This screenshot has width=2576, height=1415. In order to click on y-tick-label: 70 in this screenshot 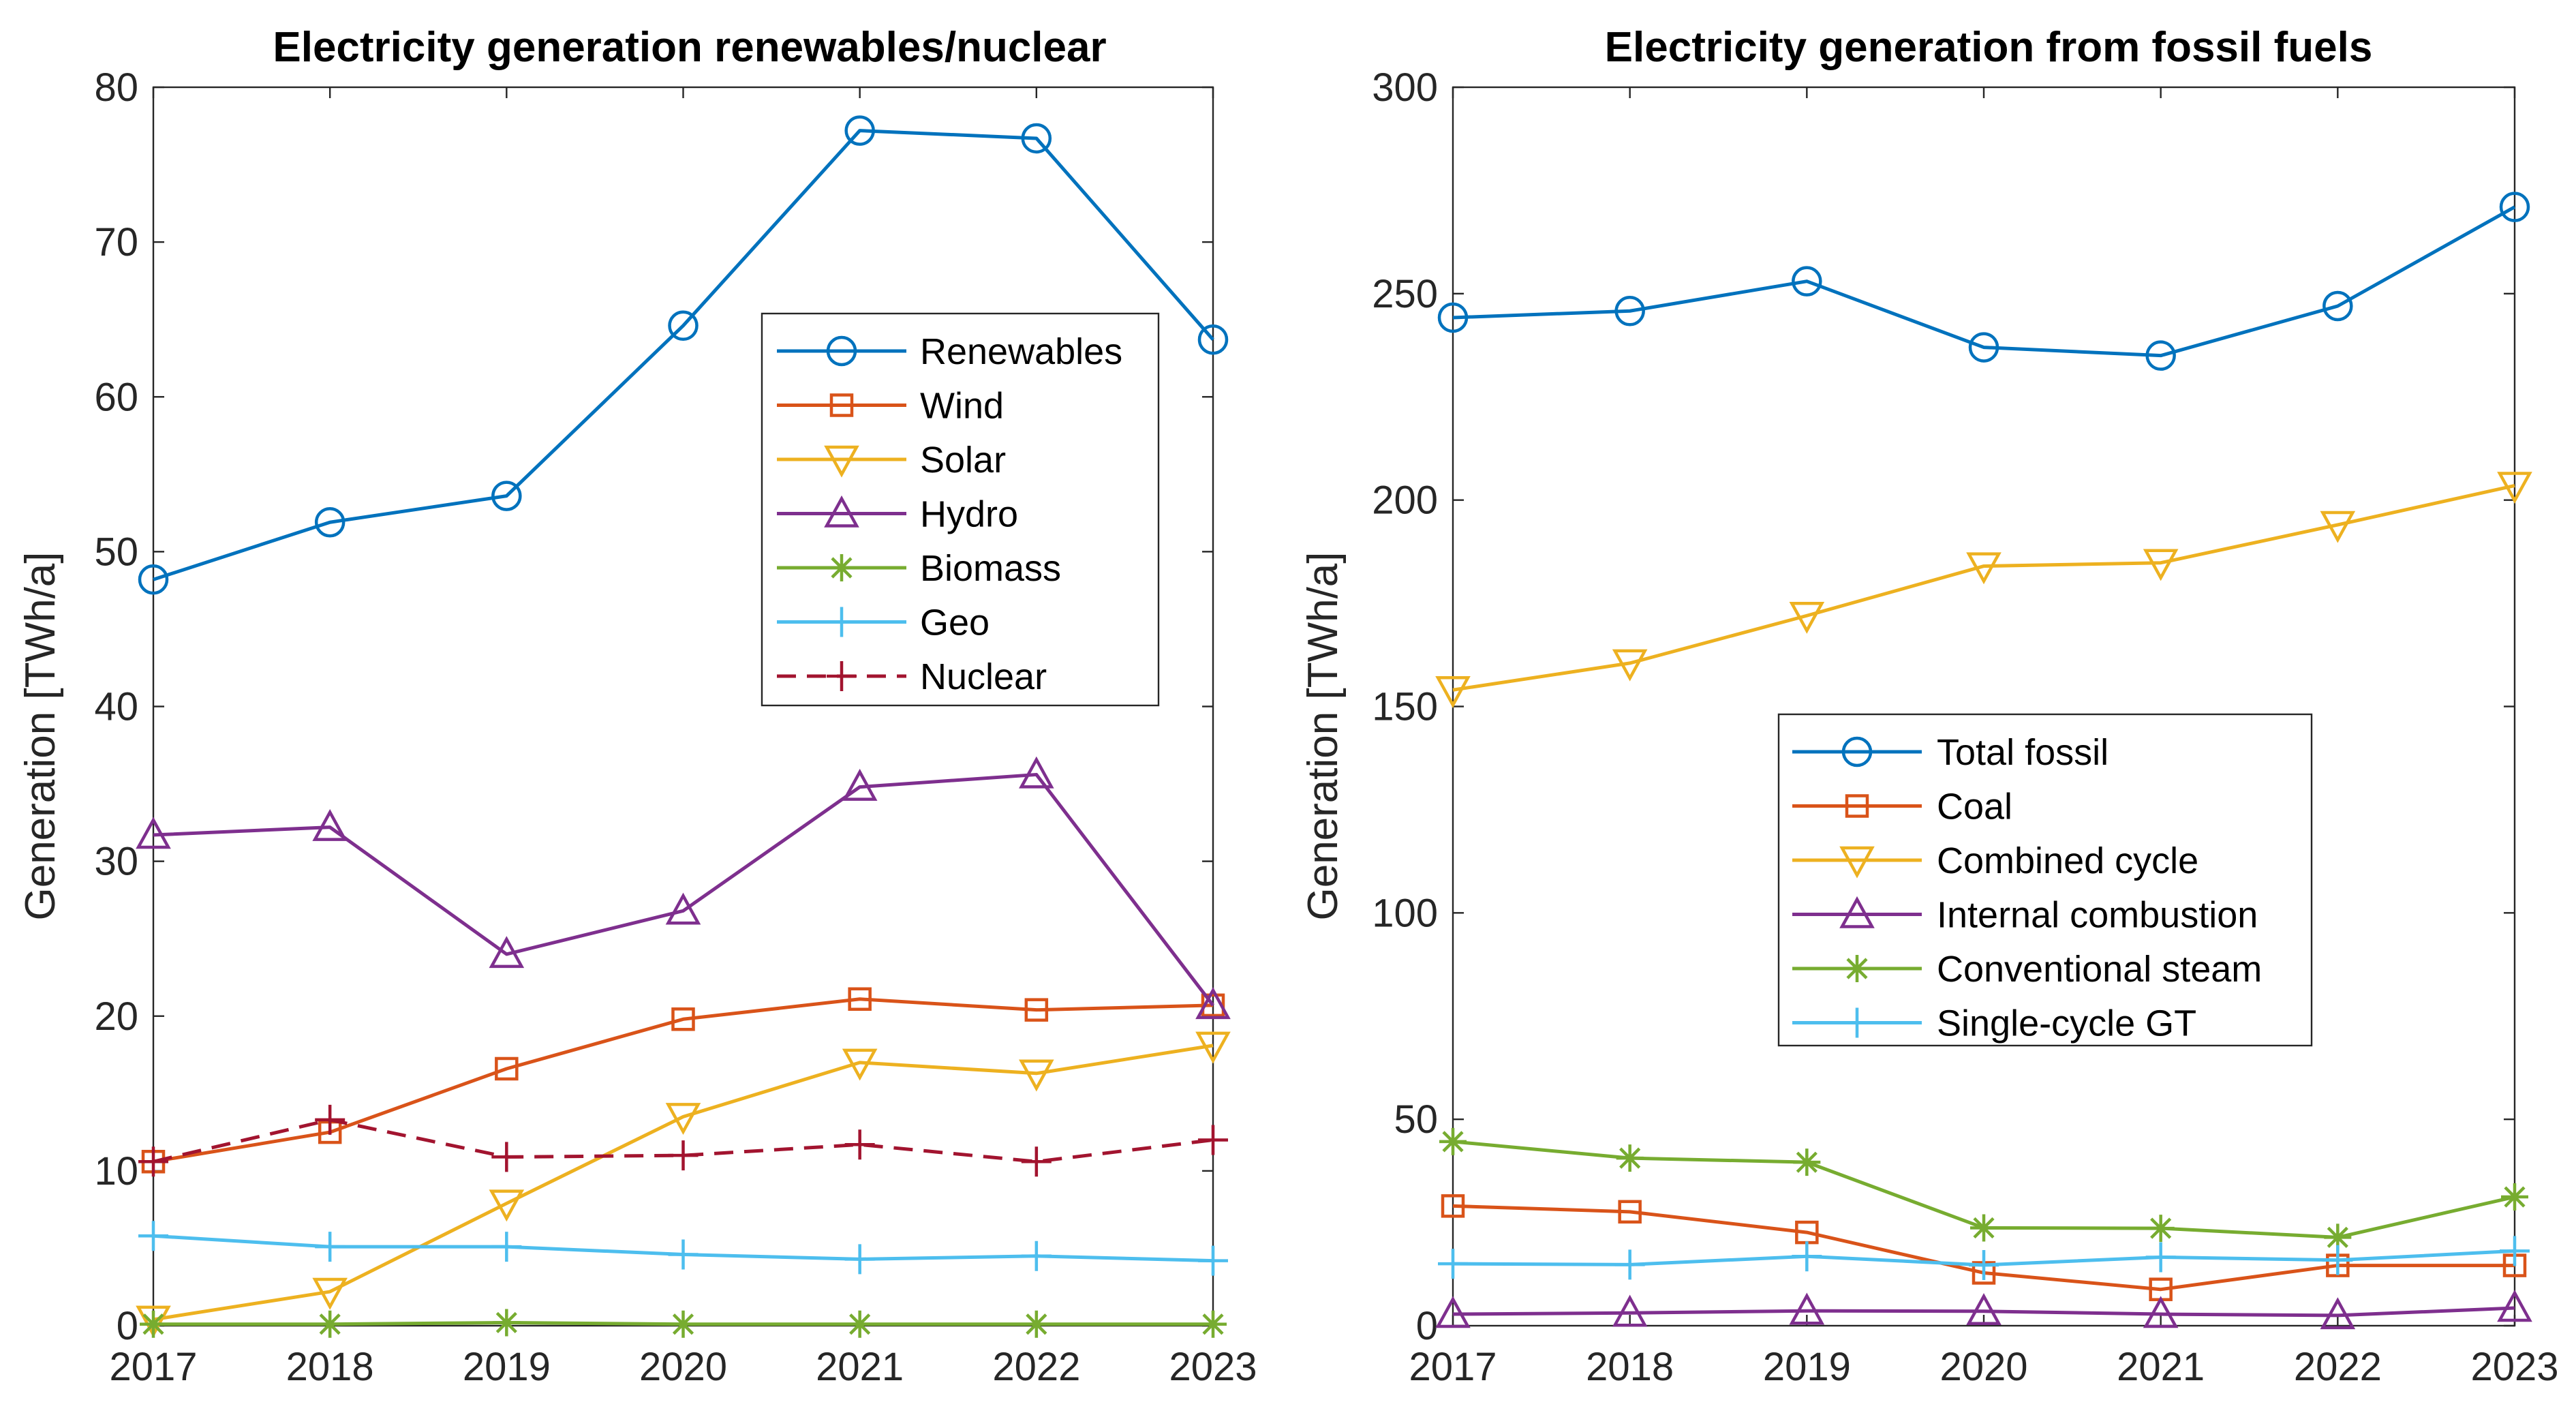, I will do `click(116, 242)`.